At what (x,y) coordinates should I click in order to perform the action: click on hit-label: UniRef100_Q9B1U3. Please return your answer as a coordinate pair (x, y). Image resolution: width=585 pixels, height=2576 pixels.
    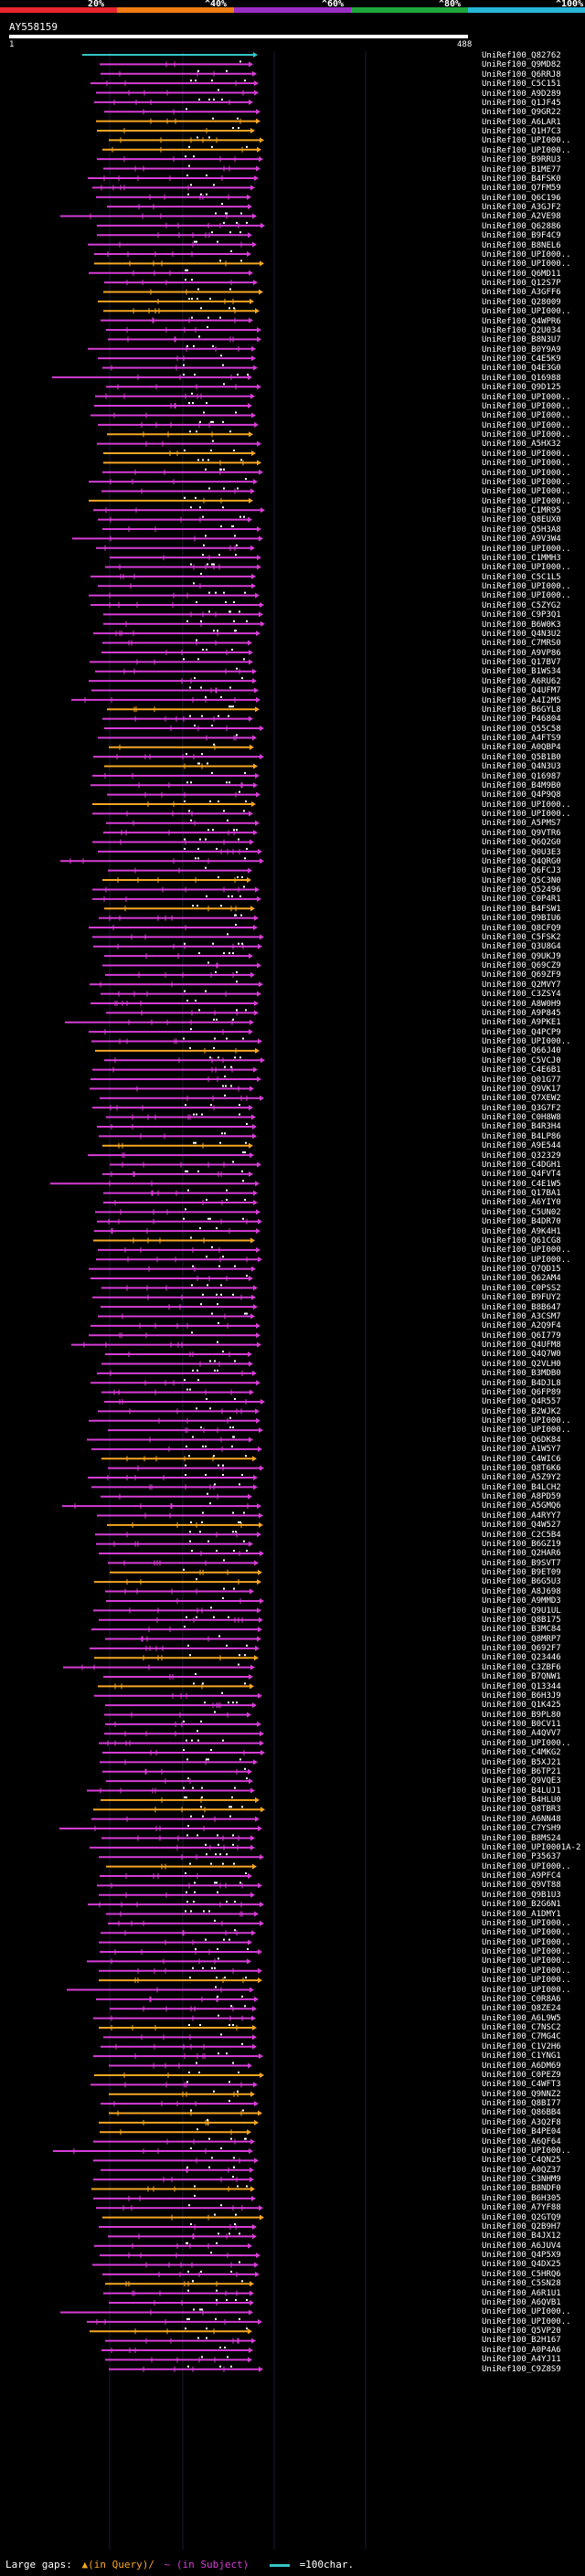
    Looking at the image, I should click on (521, 1895).